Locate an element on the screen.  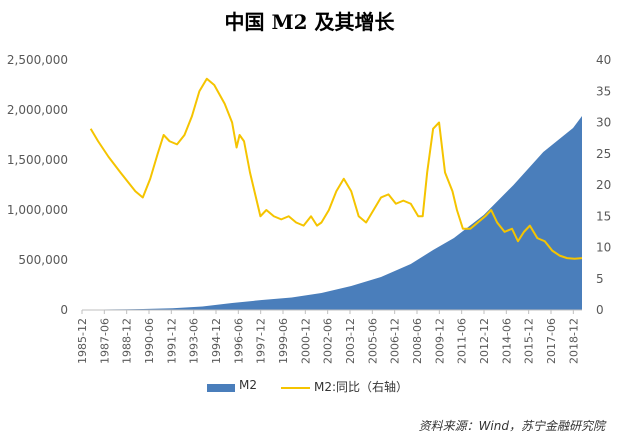
right-tick-label: 5 is located at coordinates (600, 279).